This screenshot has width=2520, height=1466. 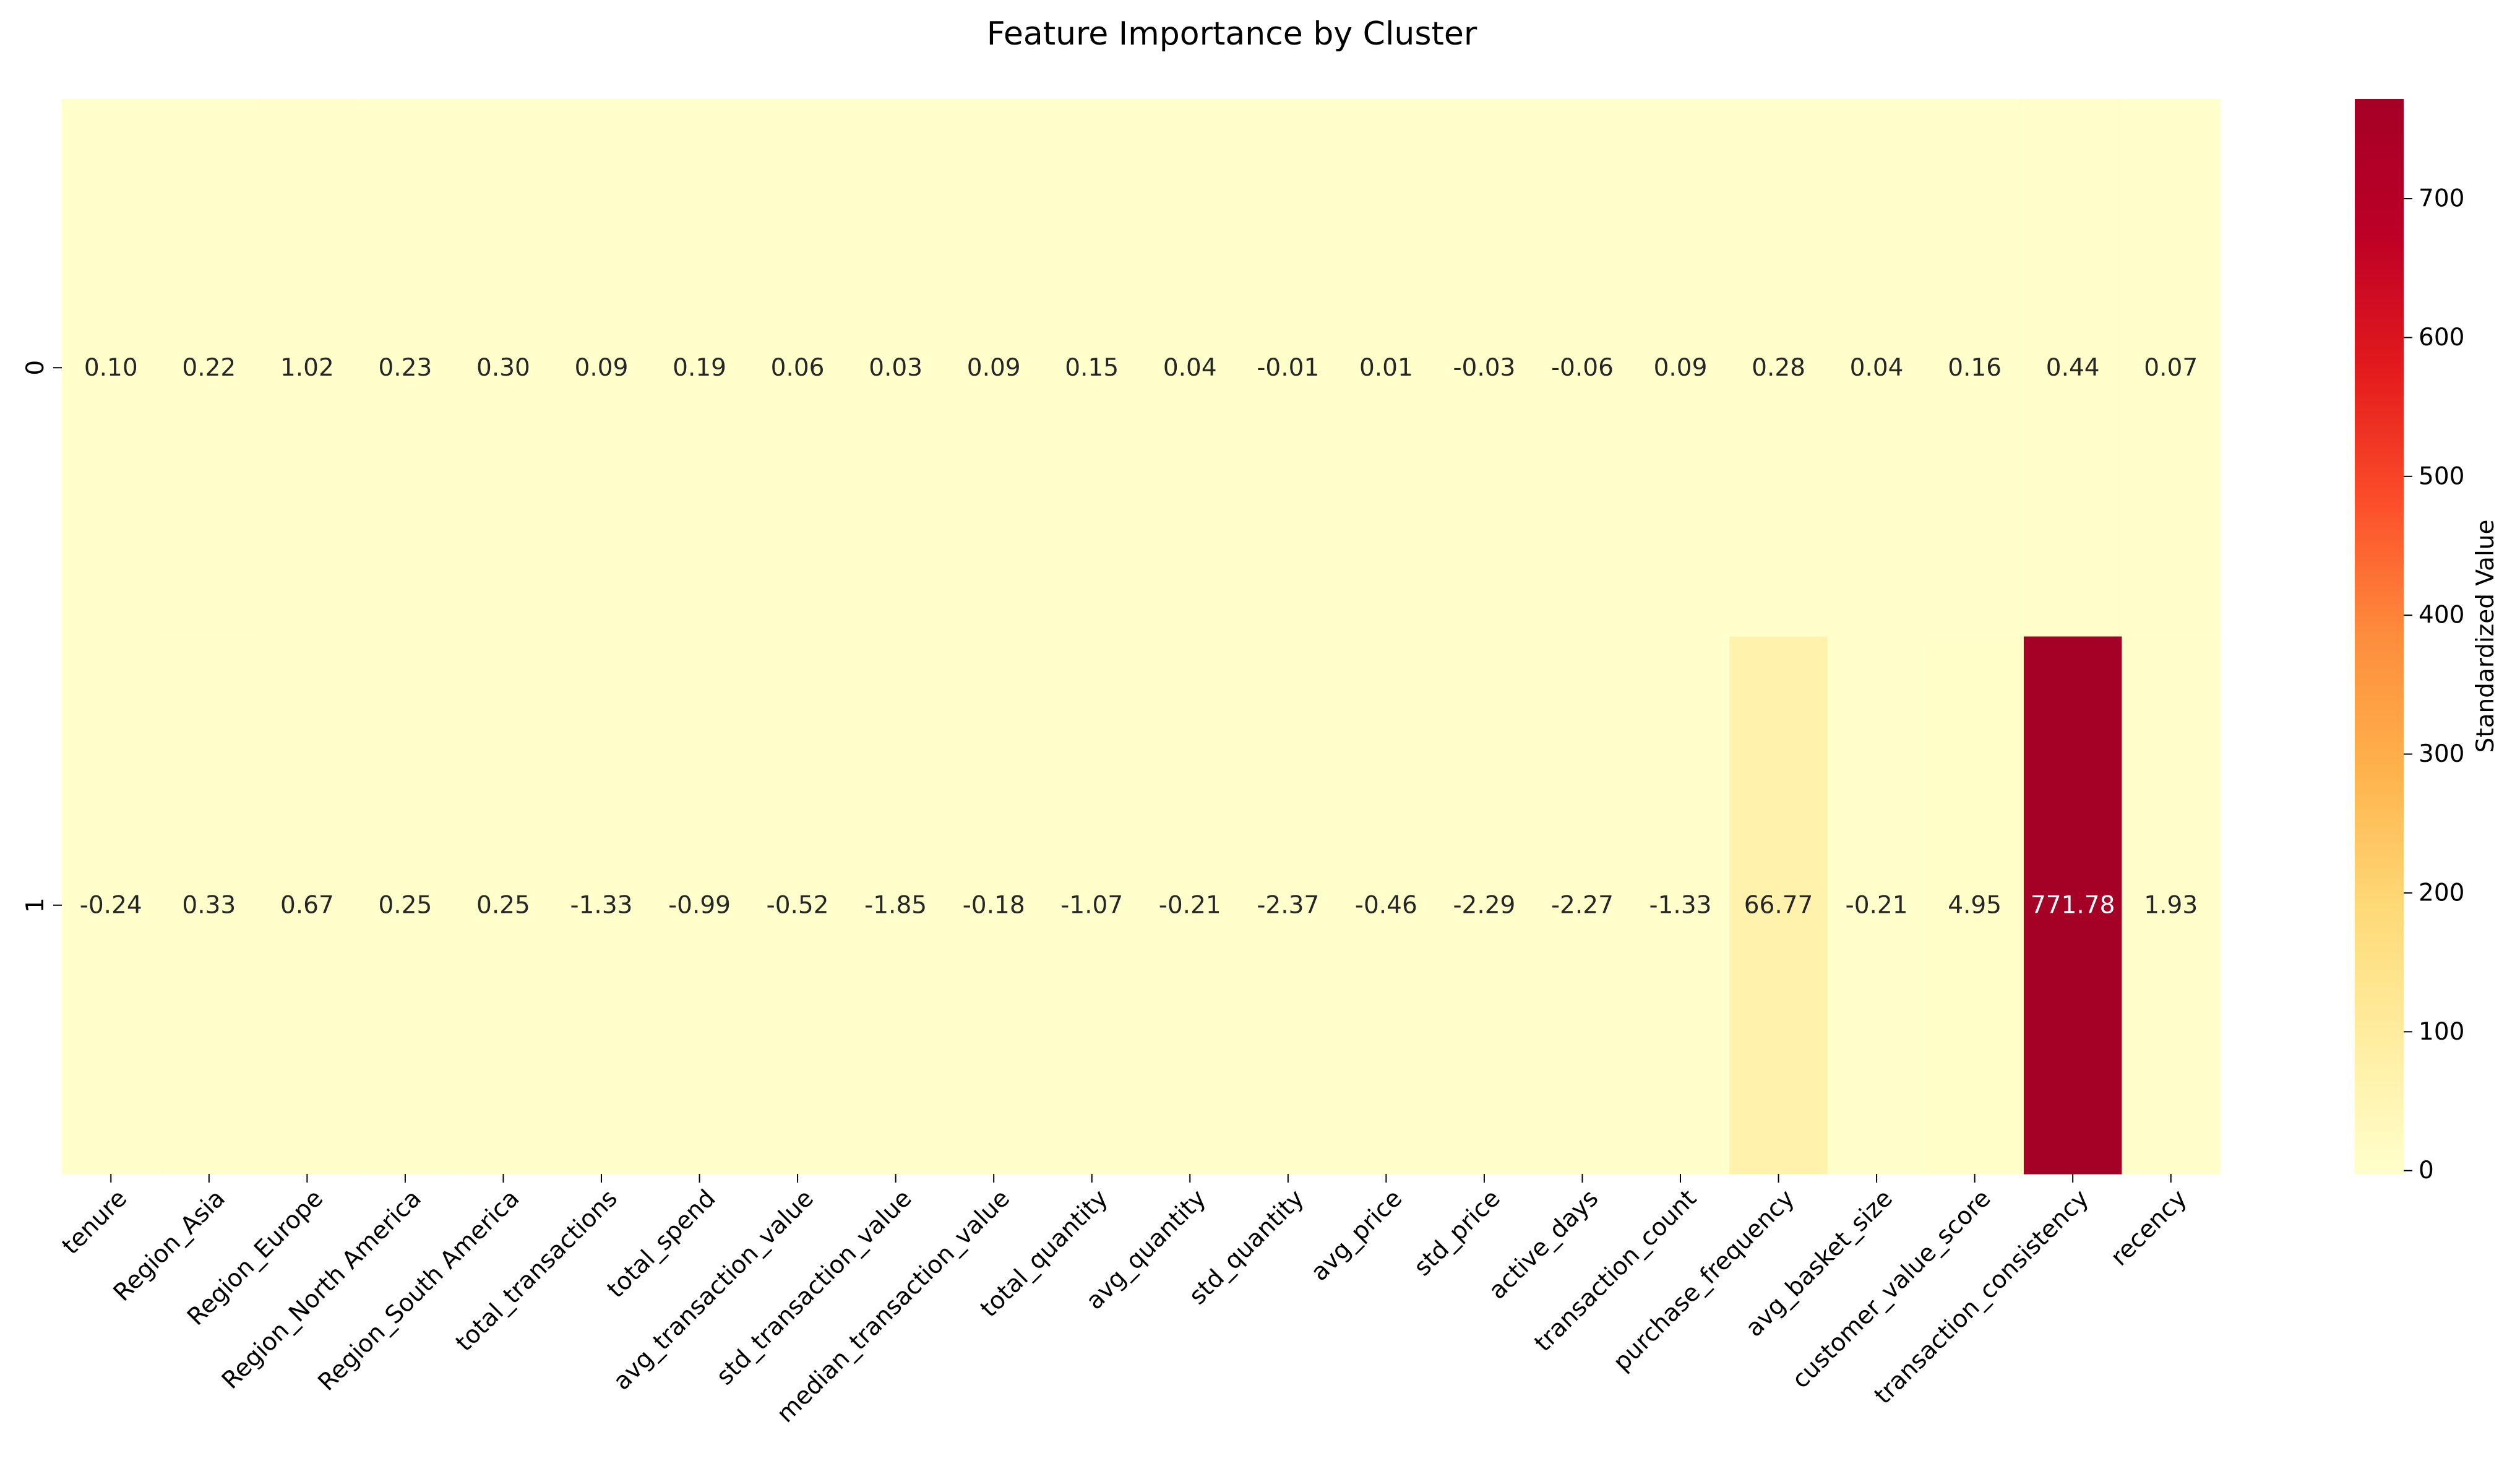 What do you see at coordinates (2149, 1228) in the screenshot?
I see `x-tick-label: recency` at bounding box center [2149, 1228].